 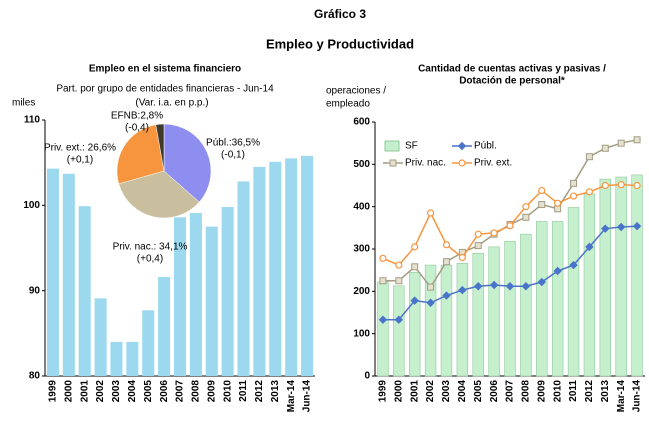 What do you see at coordinates (510, 391) in the screenshot?
I see `x-tick-label: 2007` at bounding box center [510, 391].